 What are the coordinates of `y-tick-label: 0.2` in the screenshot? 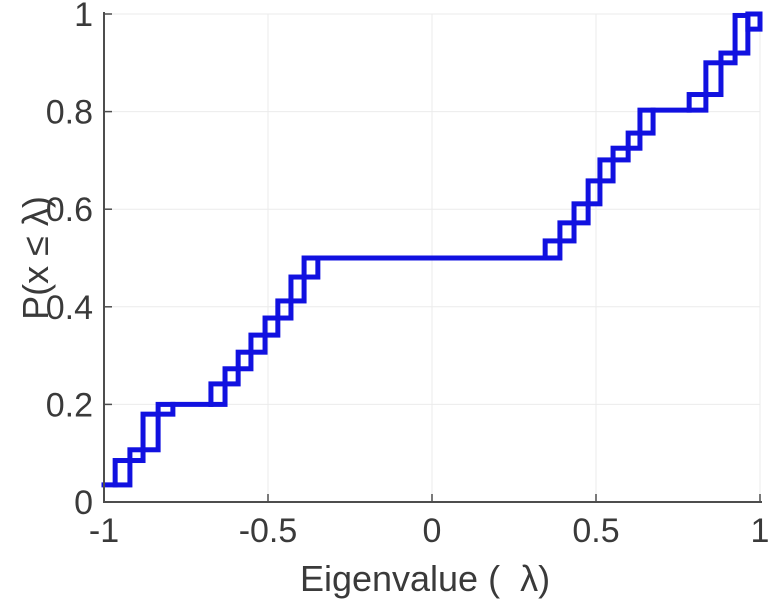 It's located at (69, 405).